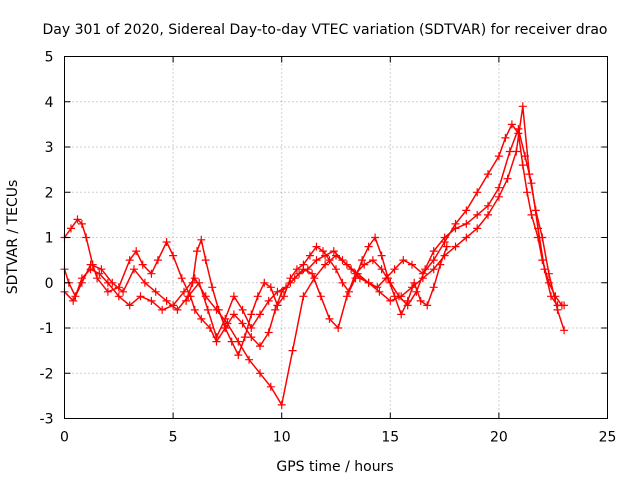 The image size is (640, 485). Describe the element at coordinates (47, 374) in the screenshot. I see `y-tick-label: -2` at that location.